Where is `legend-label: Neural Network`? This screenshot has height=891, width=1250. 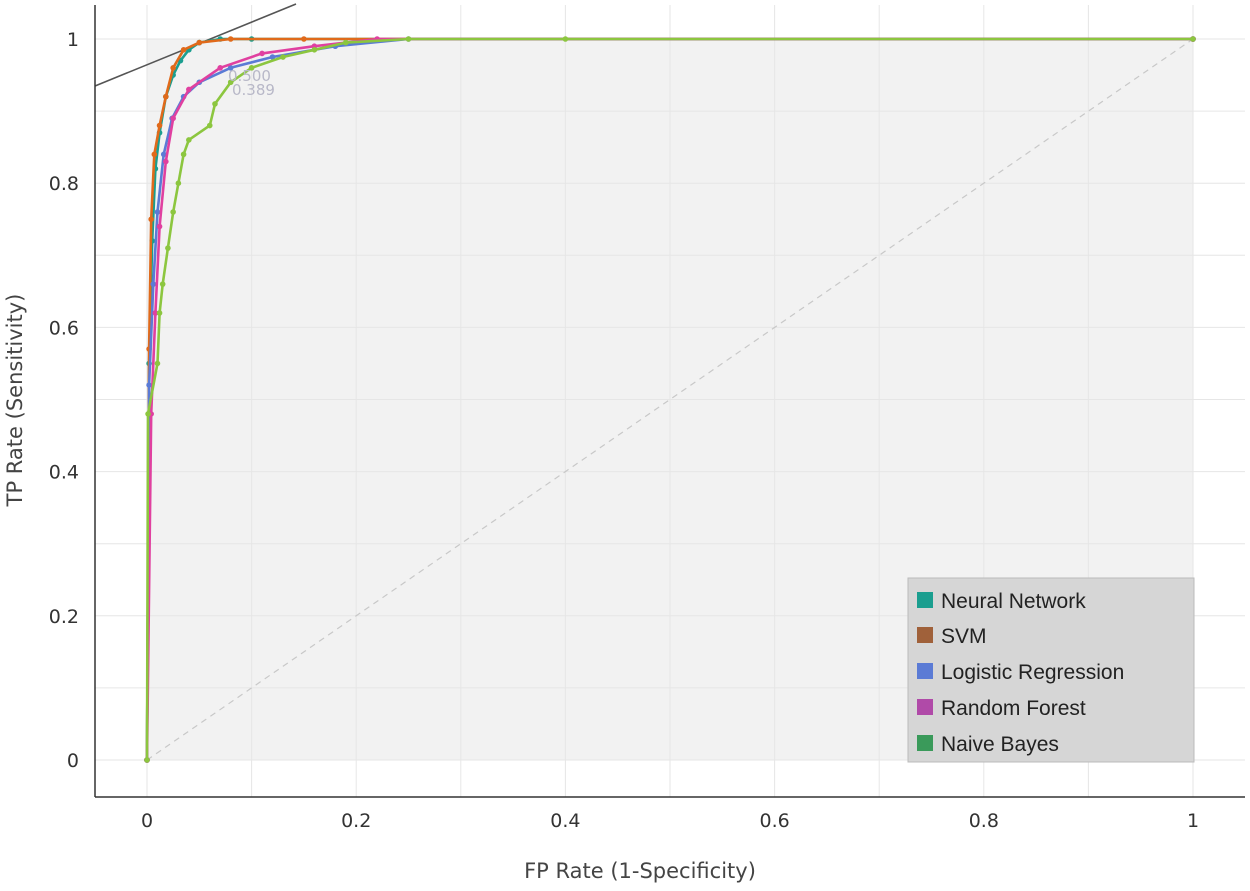
legend-label: Neural Network is located at coordinates (1013, 601).